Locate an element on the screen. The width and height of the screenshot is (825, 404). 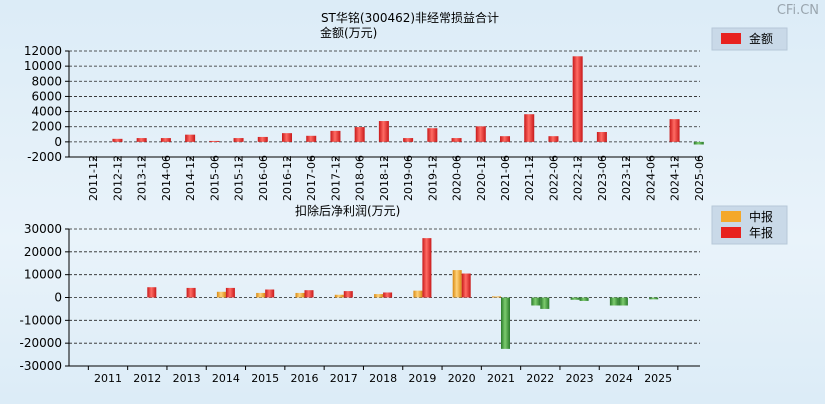
chart1-legend-label: 金额 is located at coordinates (761, 38).